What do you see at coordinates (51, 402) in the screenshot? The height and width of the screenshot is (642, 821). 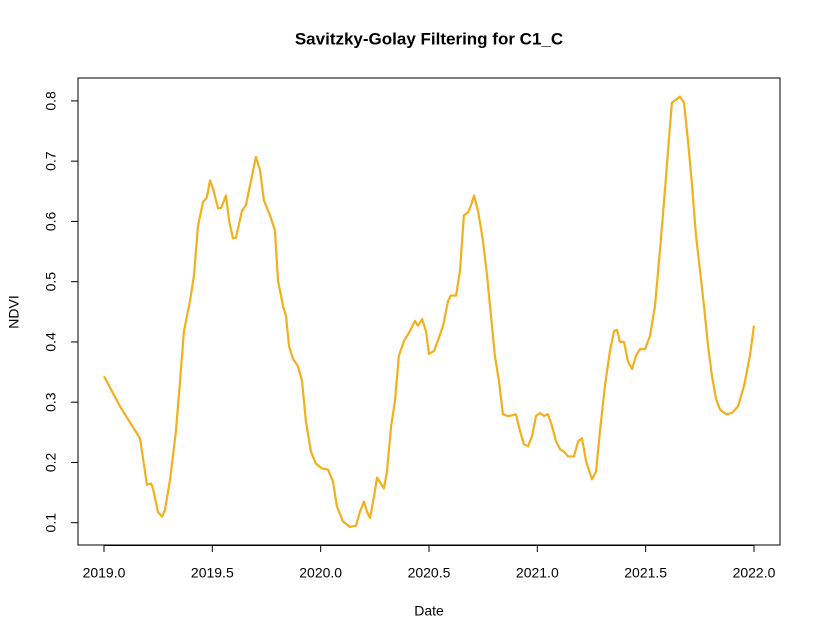 I see `y-tick-label: 0.3` at bounding box center [51, 402].